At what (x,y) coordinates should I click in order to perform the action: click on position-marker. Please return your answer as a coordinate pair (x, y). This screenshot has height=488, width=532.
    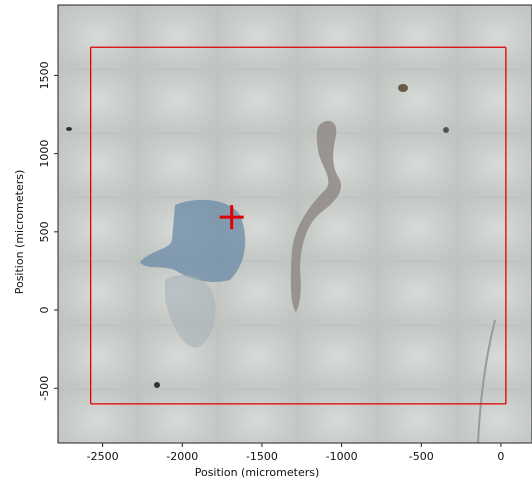
    Looking at the image, I should click on (231, 217).